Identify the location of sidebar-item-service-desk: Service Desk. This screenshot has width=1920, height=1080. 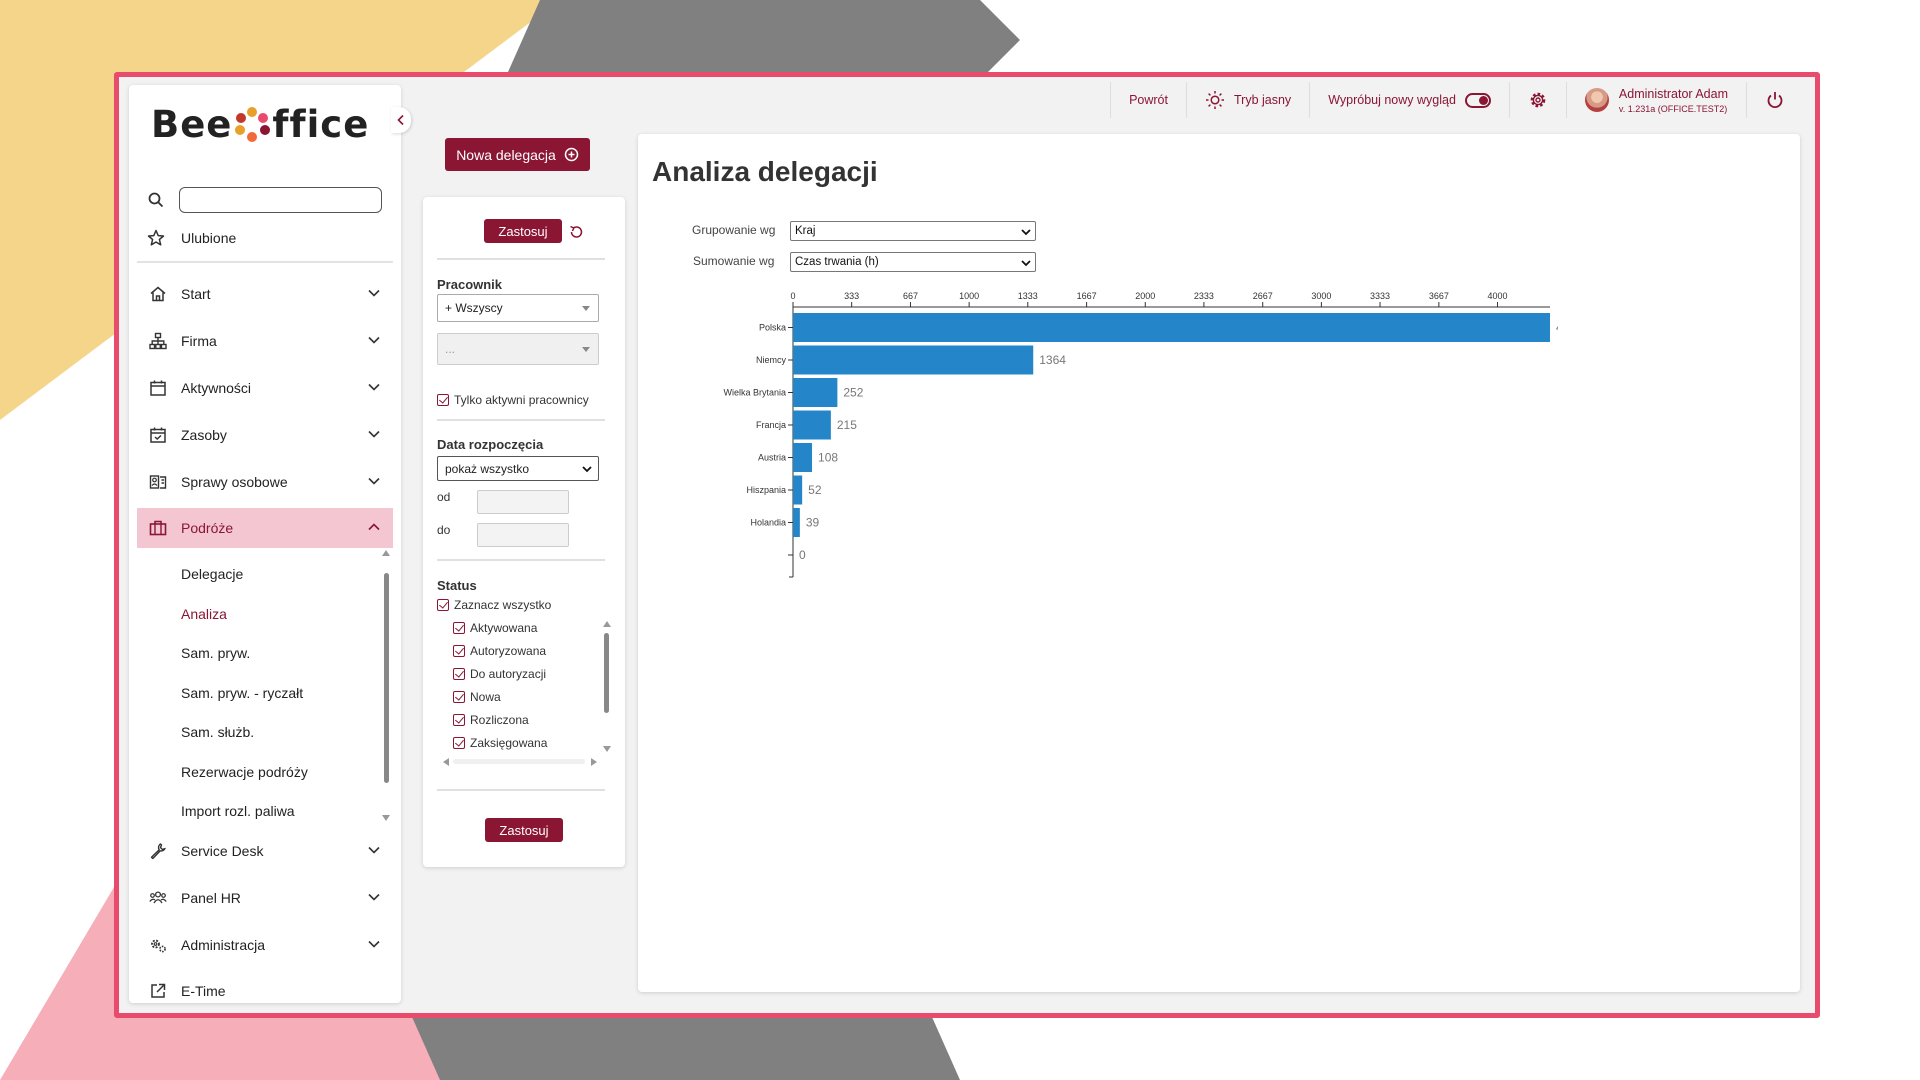
(265, 851).